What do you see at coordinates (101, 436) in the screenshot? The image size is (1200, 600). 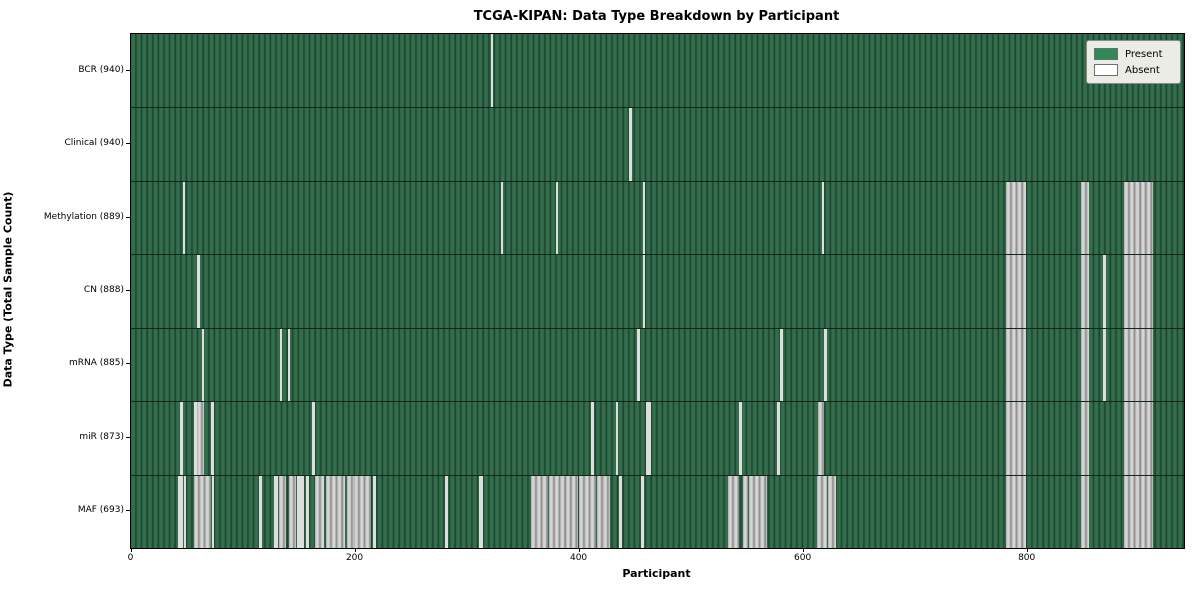 I see `y-tick-label: miR (873)` at bounding box center [101, 436].